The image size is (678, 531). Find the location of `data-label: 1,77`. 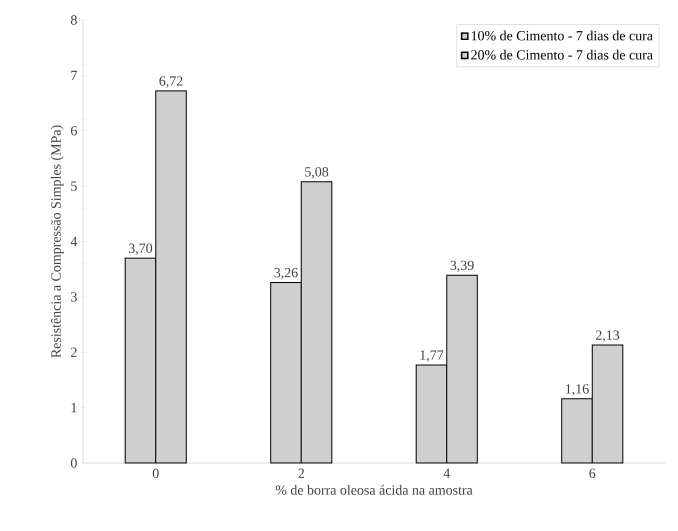

data-label: 1,77 is located at coordinates (432, 356).